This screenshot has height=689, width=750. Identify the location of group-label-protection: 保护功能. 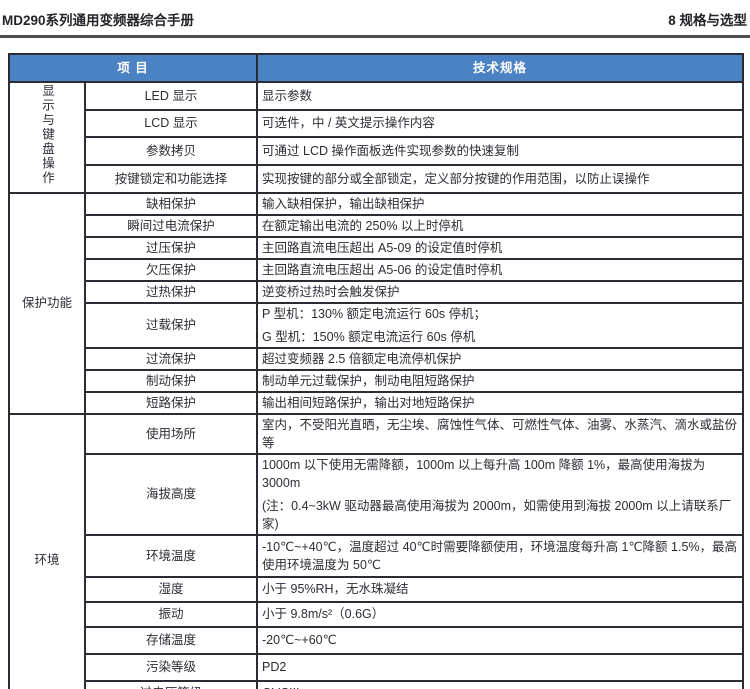
(47, 303).